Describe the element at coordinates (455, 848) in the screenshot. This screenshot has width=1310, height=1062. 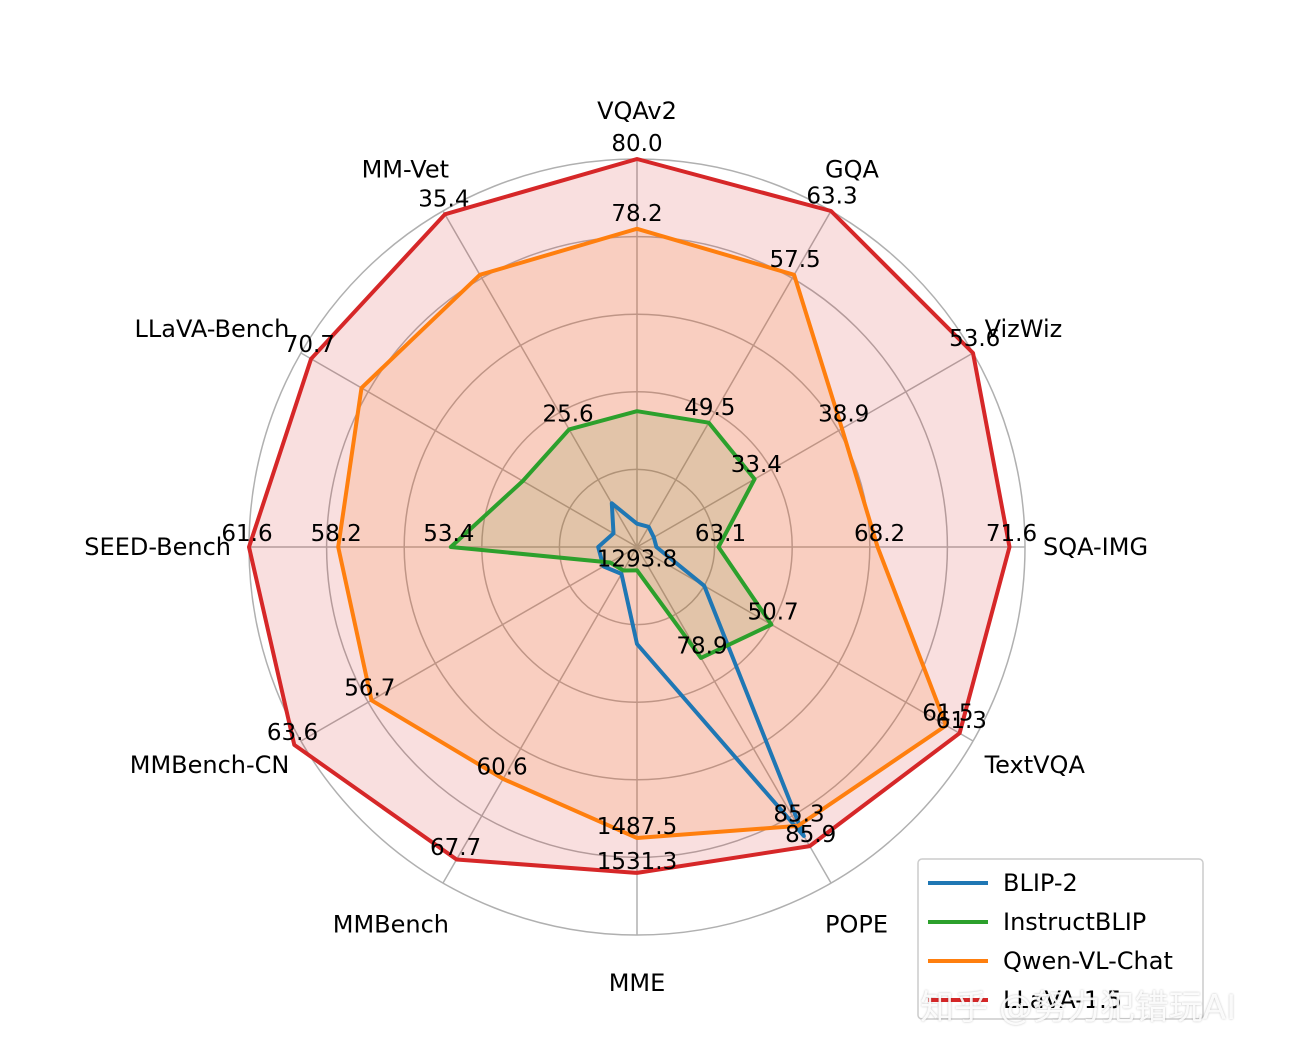
I see `value-label-llava-1-5-7: 67.7` at that location.